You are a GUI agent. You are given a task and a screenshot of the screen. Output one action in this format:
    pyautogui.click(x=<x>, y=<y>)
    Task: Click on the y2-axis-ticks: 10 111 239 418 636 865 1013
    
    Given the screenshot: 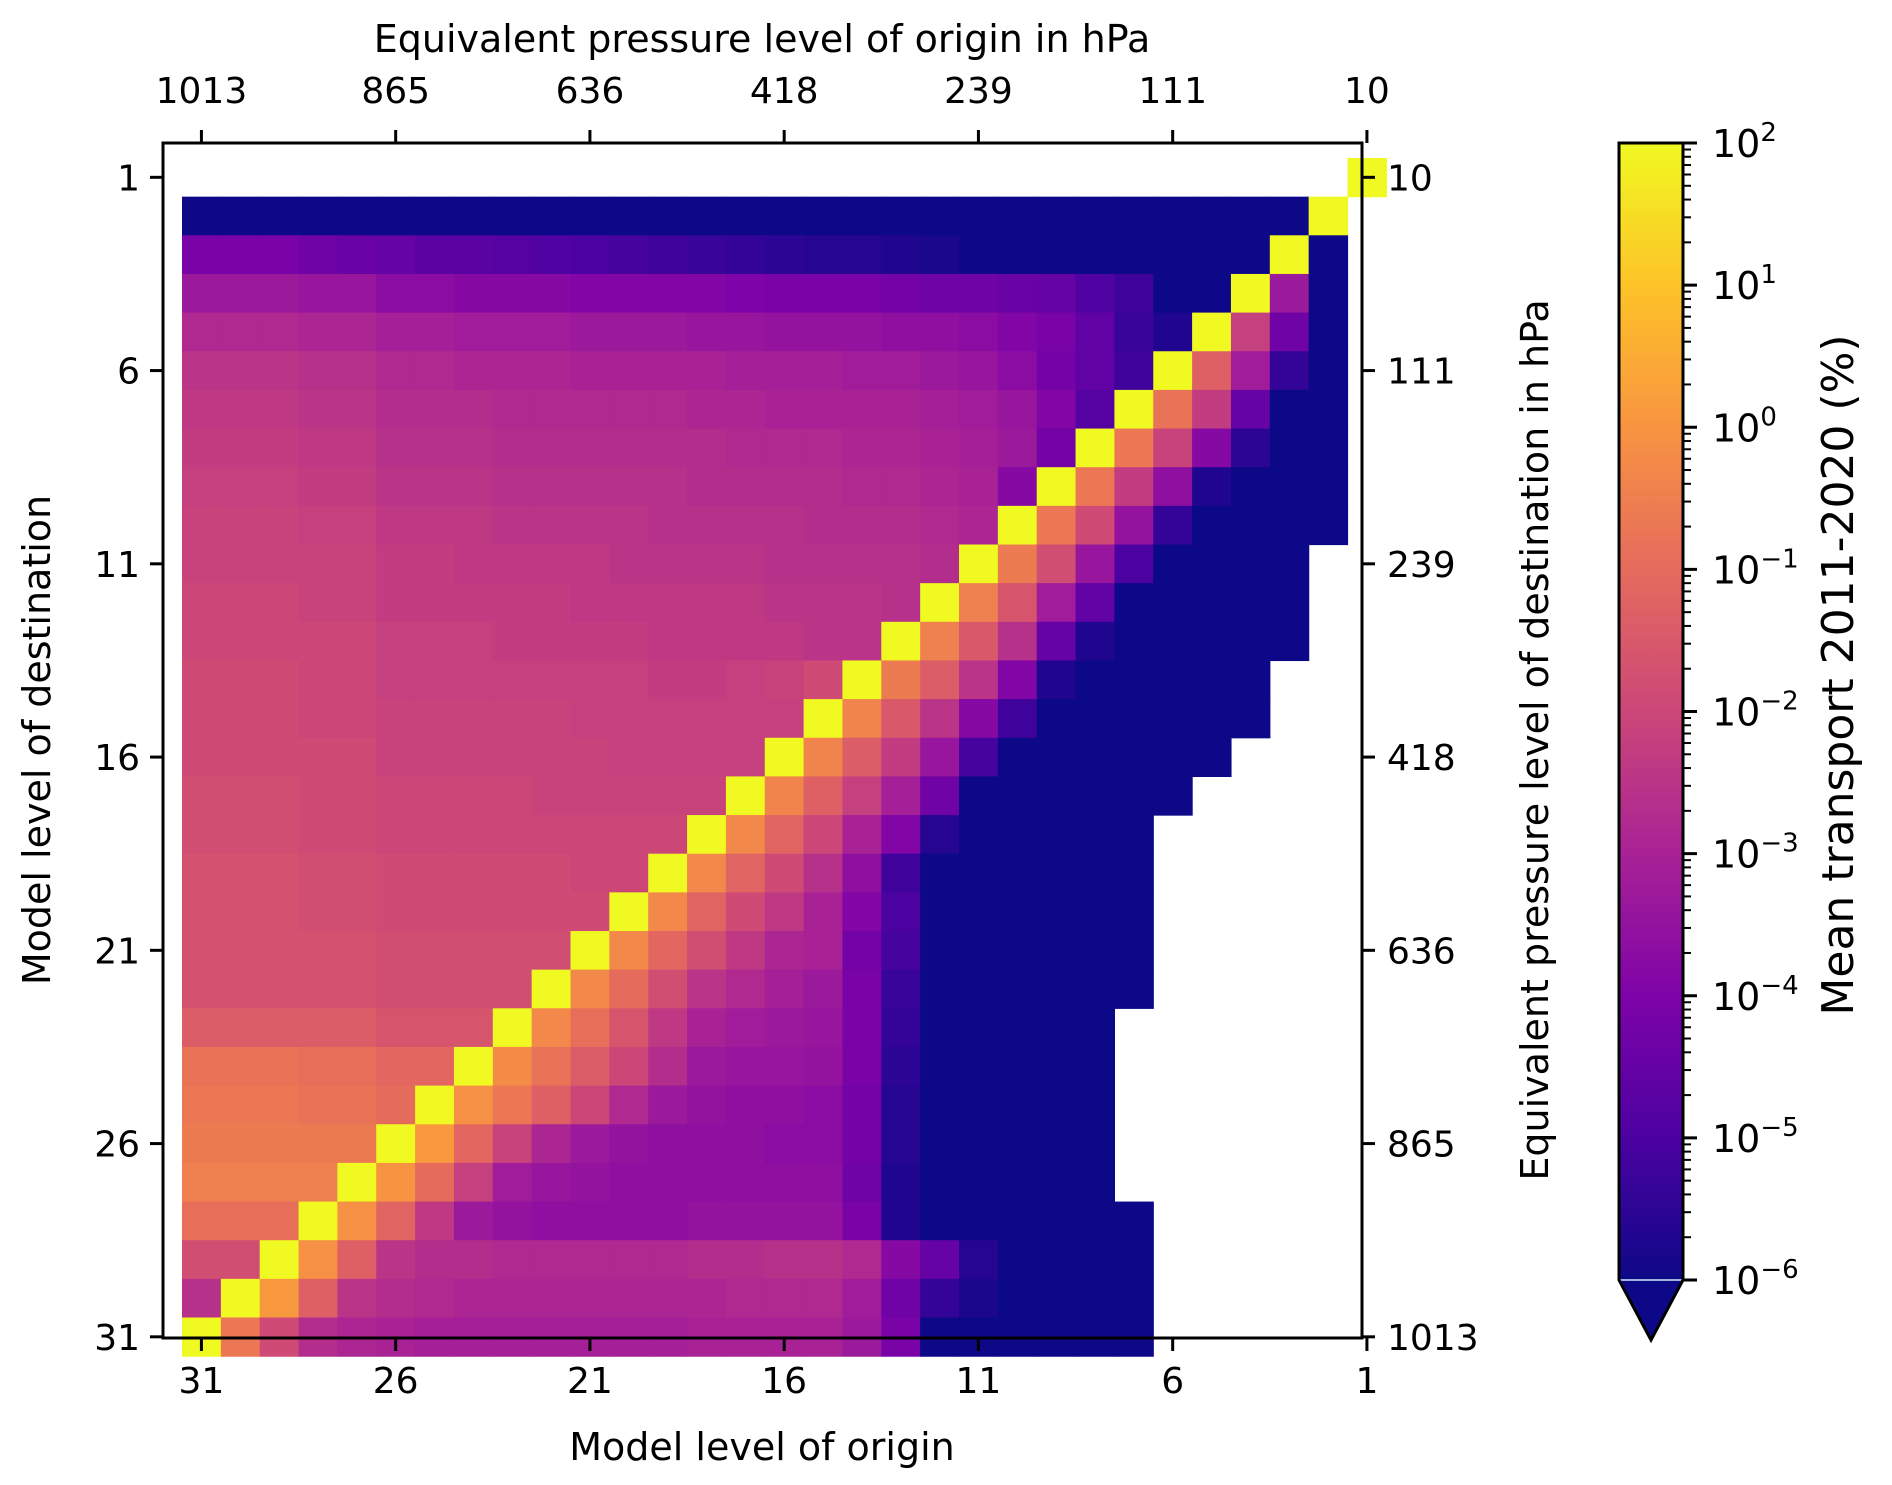 What is the action you would take?
    pyautogui.click(x=1420, y=758)
    